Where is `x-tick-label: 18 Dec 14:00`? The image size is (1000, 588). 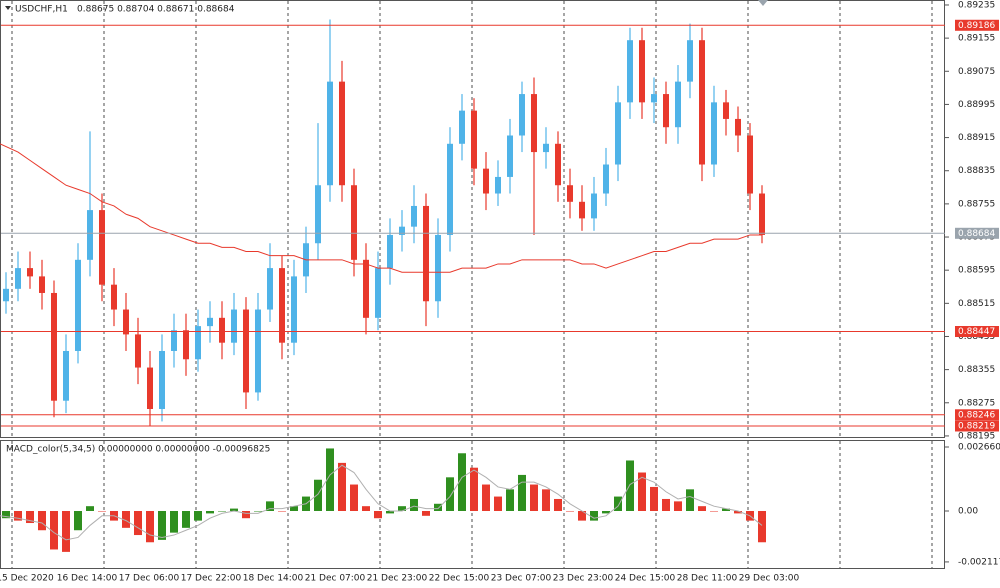 x-tick-label: 18 Dec 14:00 is located at coordinates (273, 579).